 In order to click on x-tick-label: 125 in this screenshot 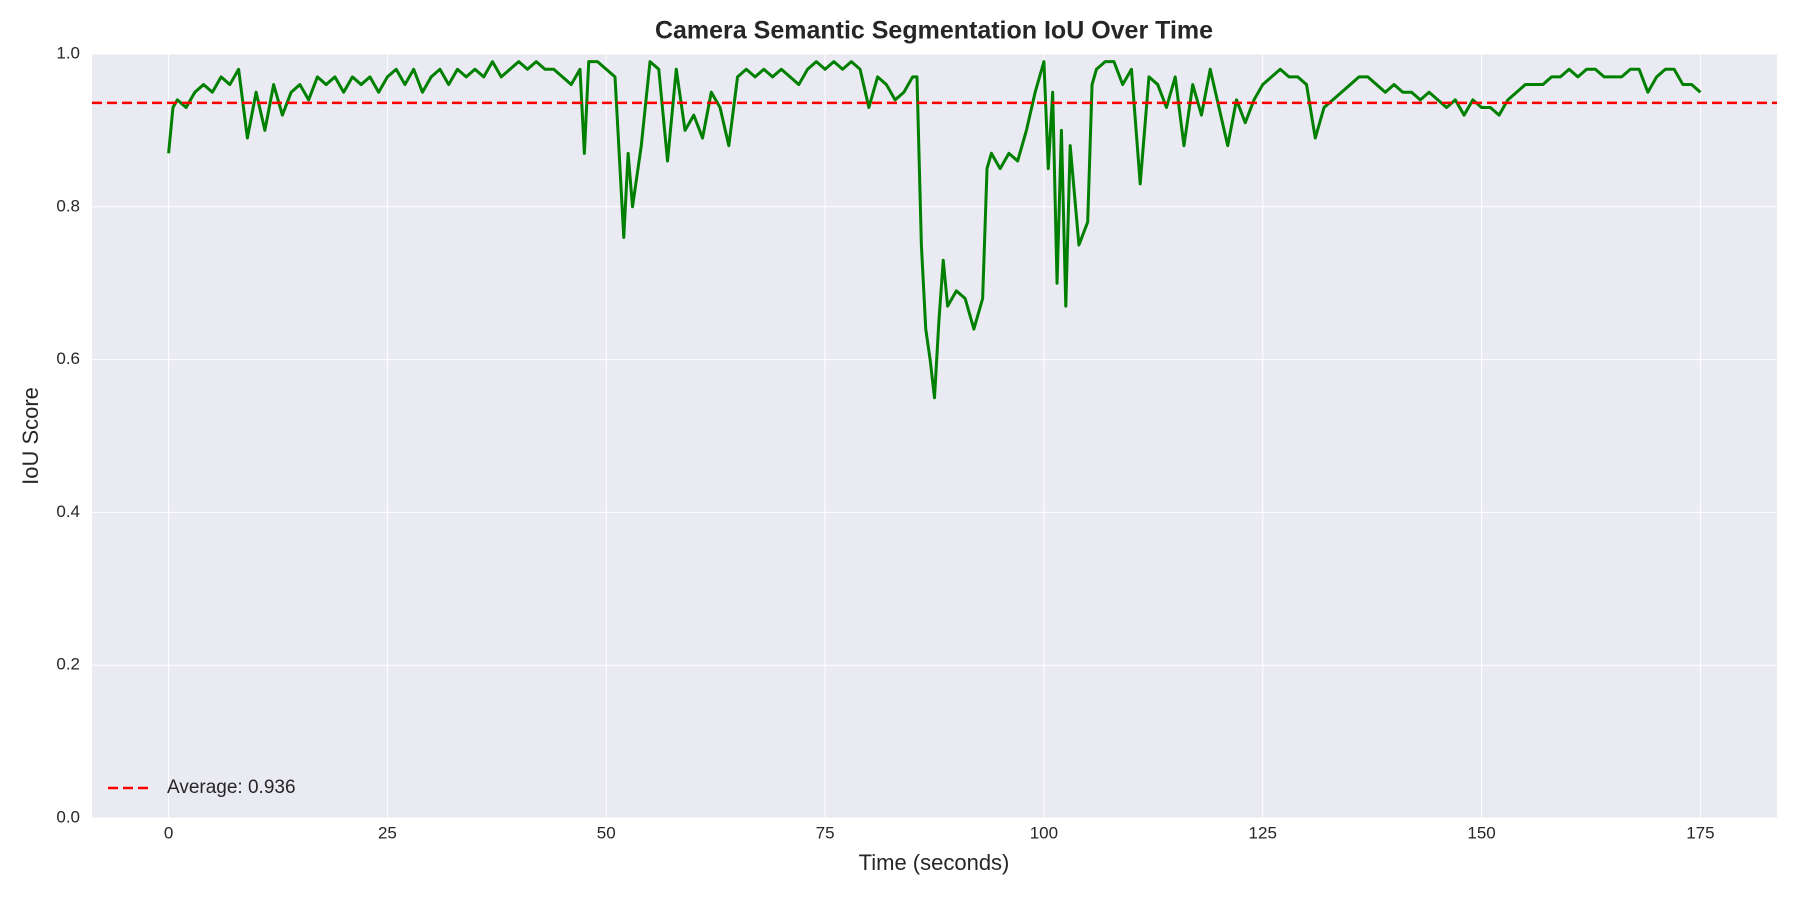, I will do `click(1263, 832)`.